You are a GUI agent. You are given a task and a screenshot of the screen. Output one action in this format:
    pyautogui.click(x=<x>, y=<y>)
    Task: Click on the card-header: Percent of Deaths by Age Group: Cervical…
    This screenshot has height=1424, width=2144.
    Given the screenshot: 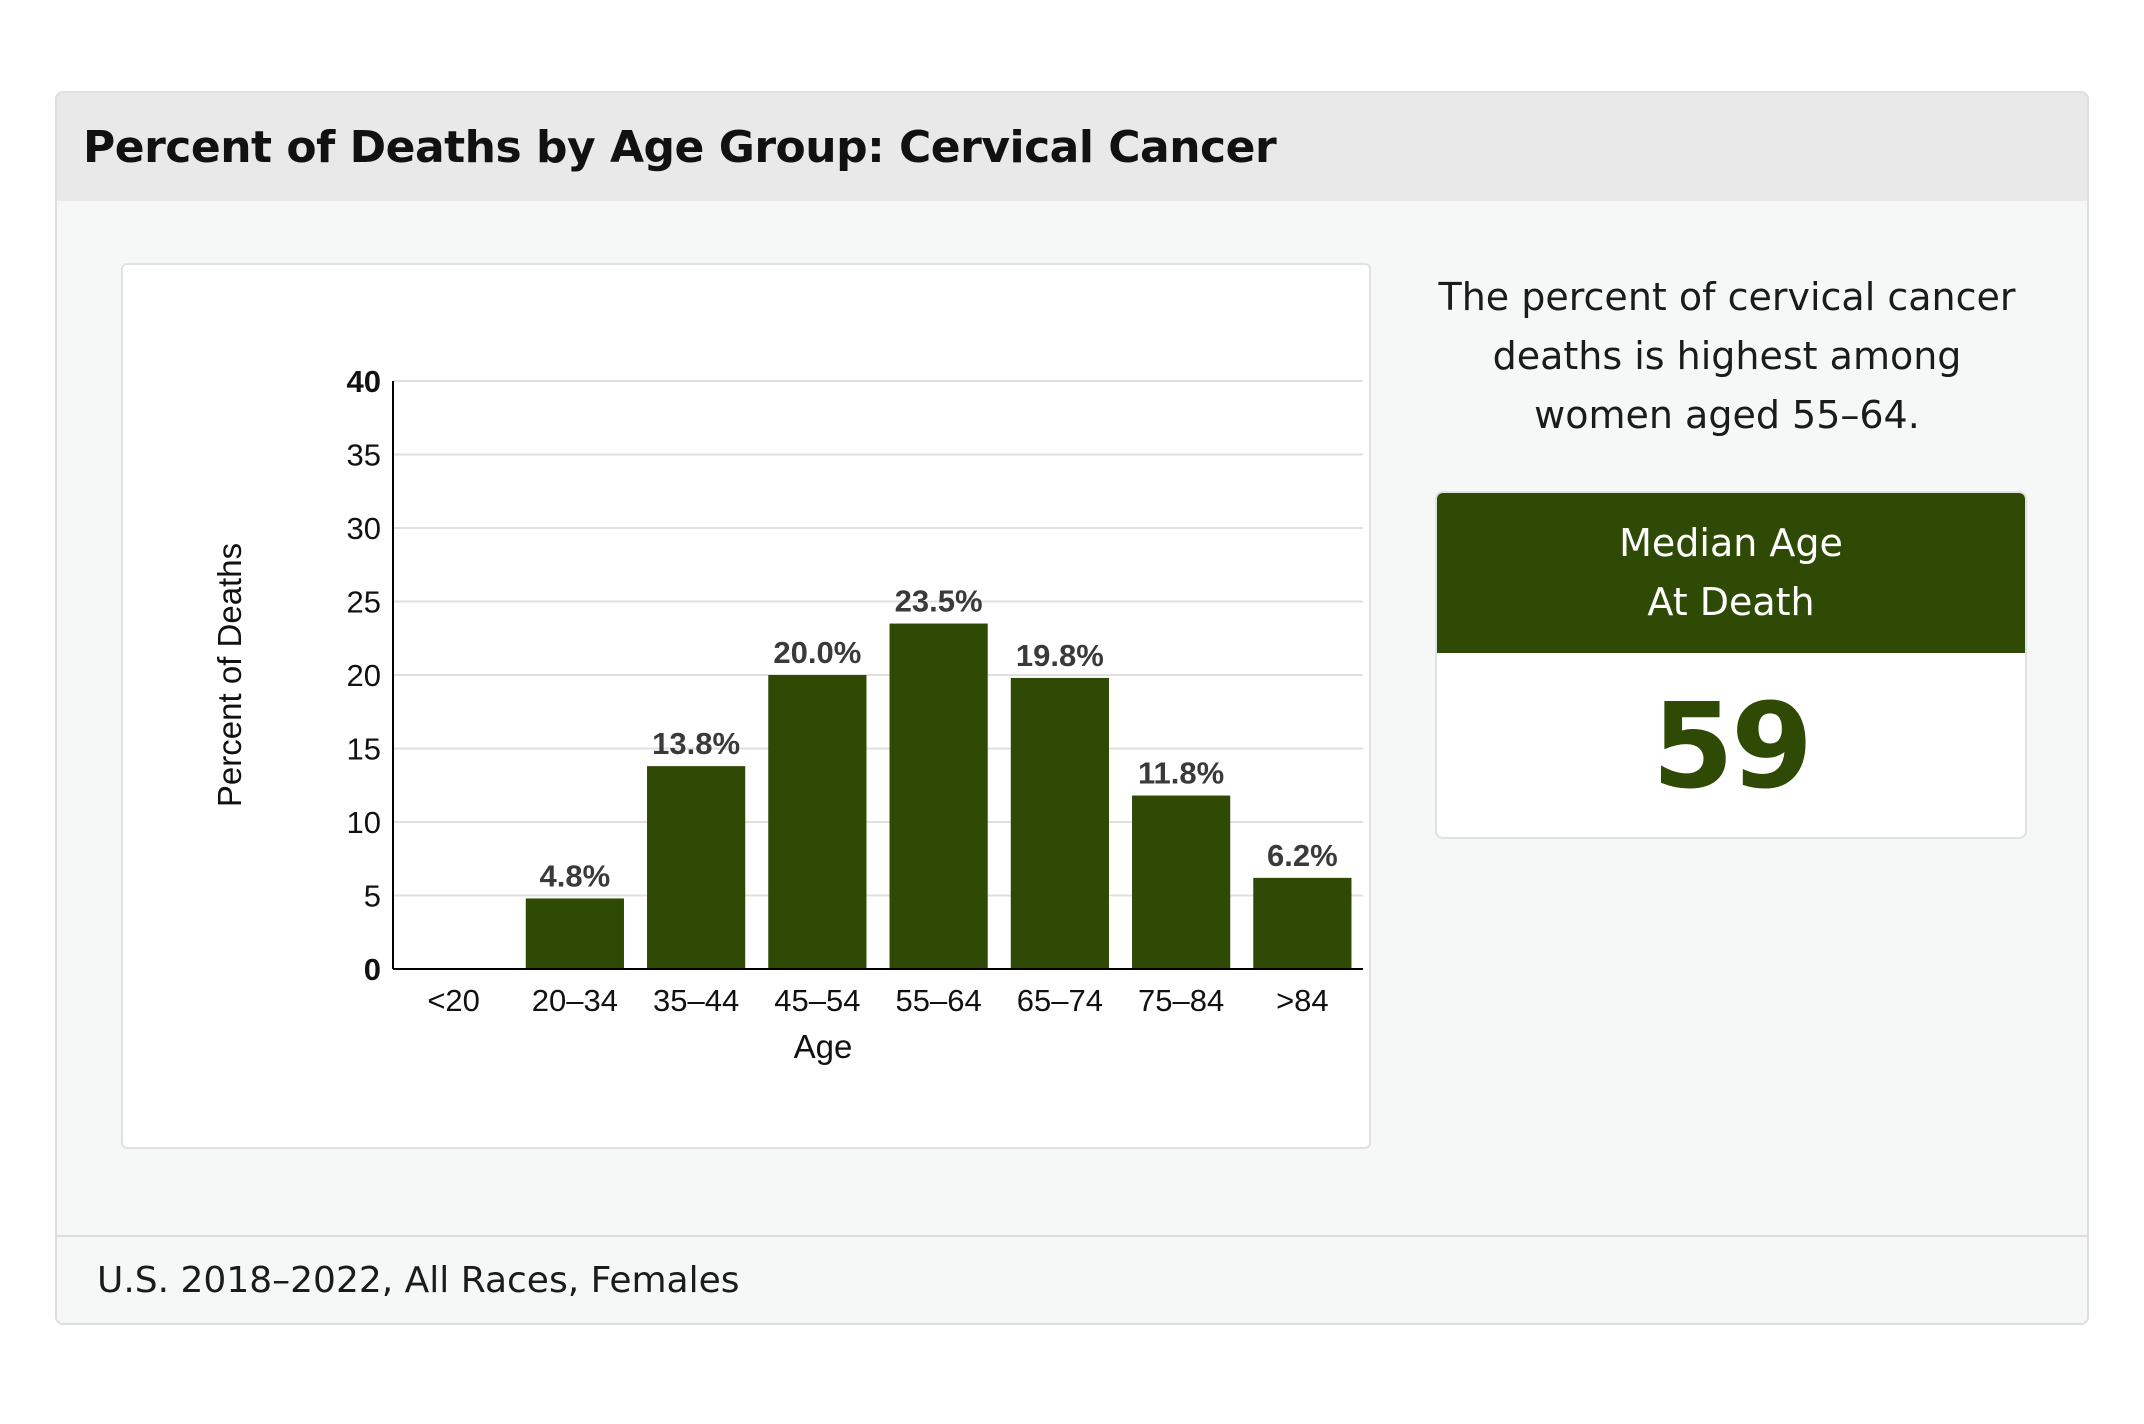 What is the action you would take?
    pyautogui.click(x=1072, y=147)
    